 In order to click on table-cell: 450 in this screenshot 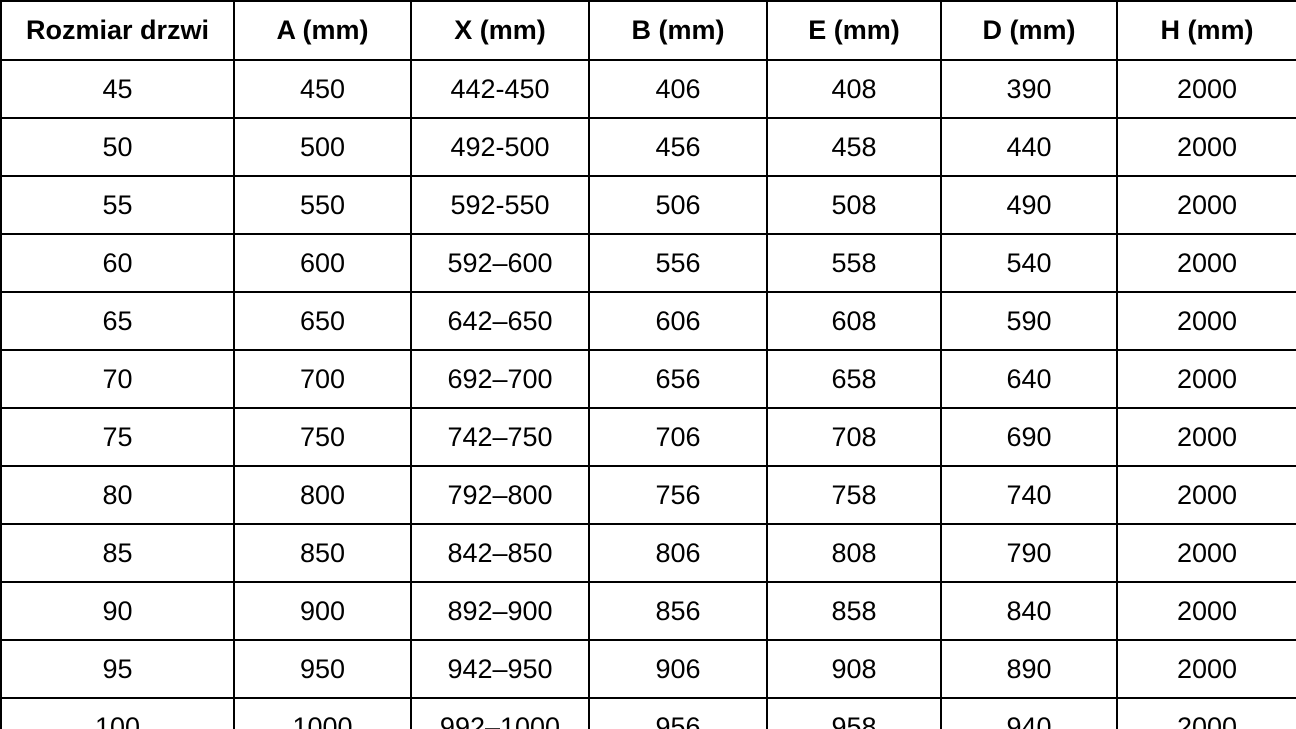, I will do `click(322, 89)`.